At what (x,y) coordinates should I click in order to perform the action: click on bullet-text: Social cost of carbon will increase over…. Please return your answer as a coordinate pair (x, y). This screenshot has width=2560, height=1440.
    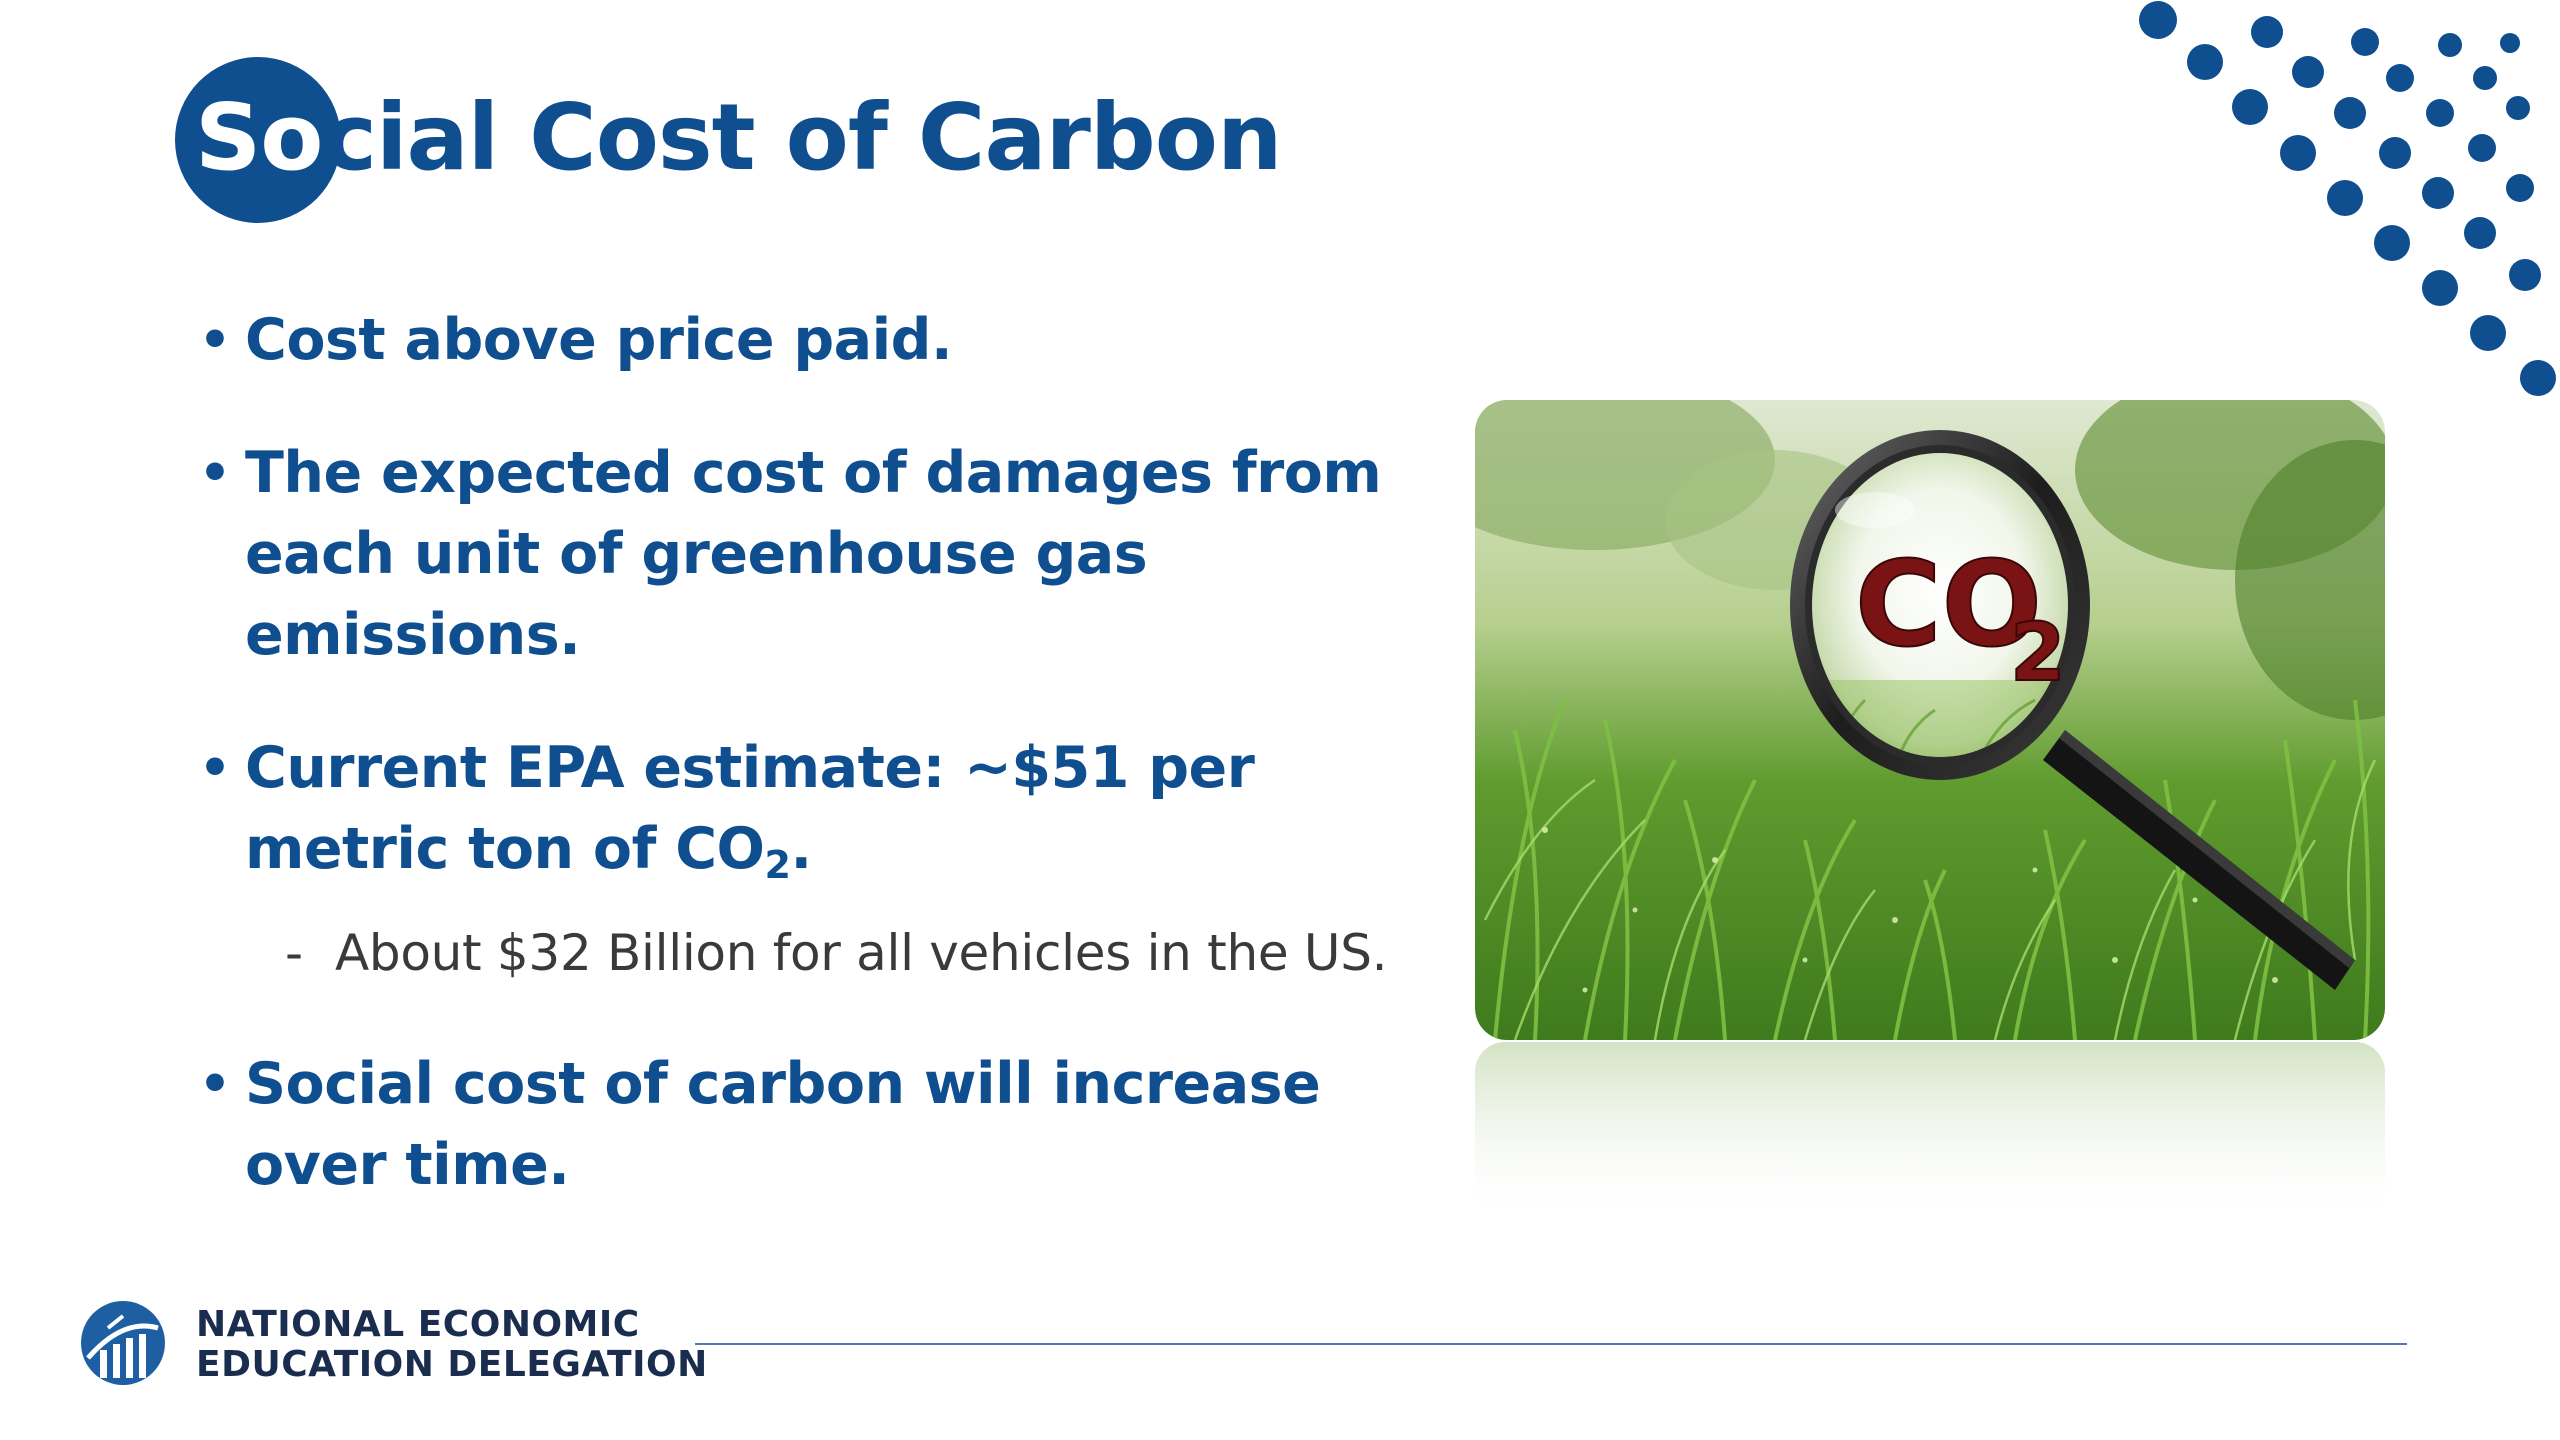
    Looking at the image, I should click on (783, 1124).